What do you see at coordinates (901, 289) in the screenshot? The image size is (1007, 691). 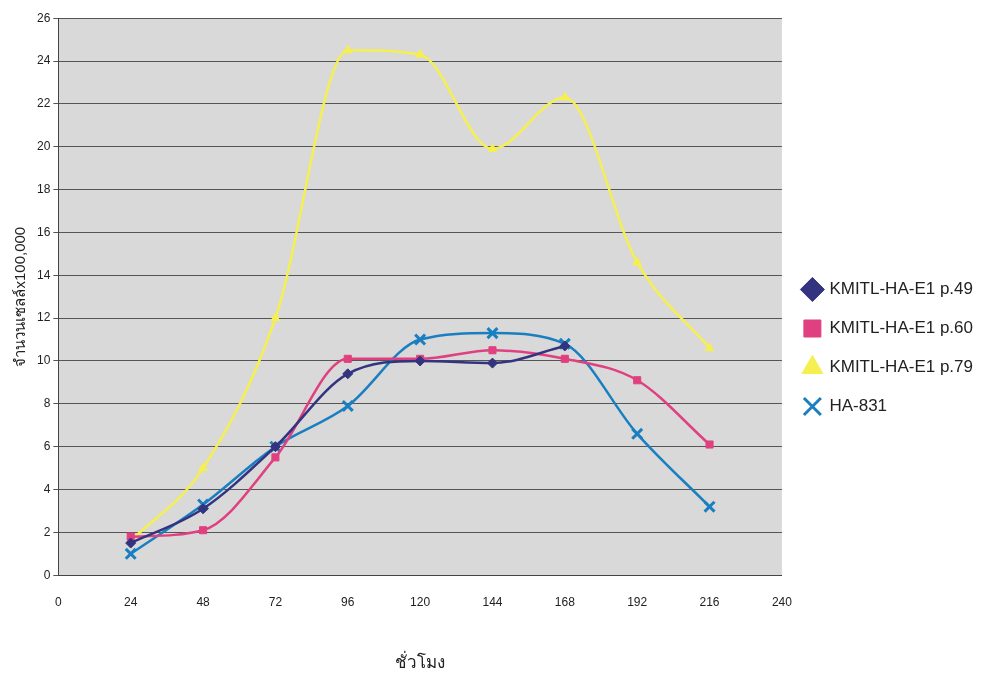 I see `legend-label: KMITL-HA-E1 p.49` at bounding box center [901, 289].